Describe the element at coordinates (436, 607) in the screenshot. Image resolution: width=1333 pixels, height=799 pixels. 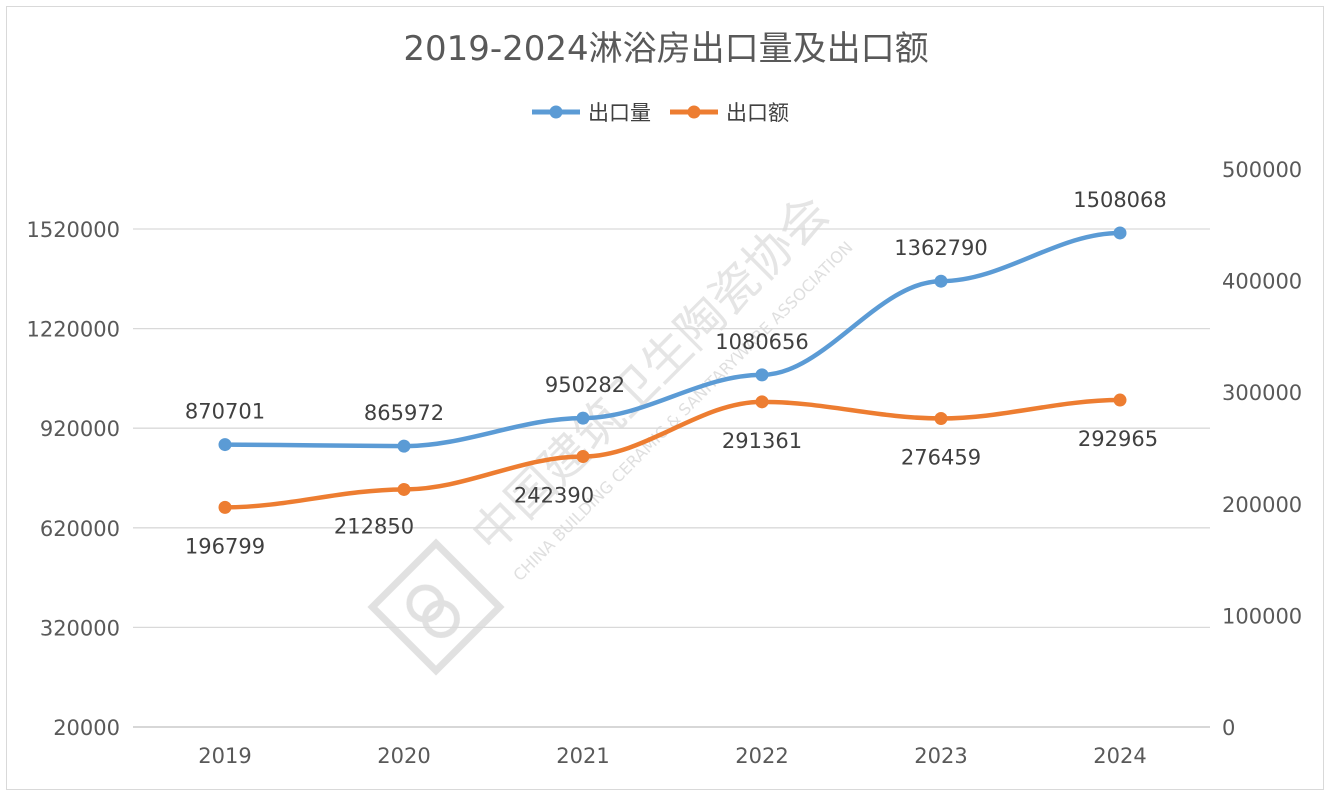
I see `watermark-logo` at that location.